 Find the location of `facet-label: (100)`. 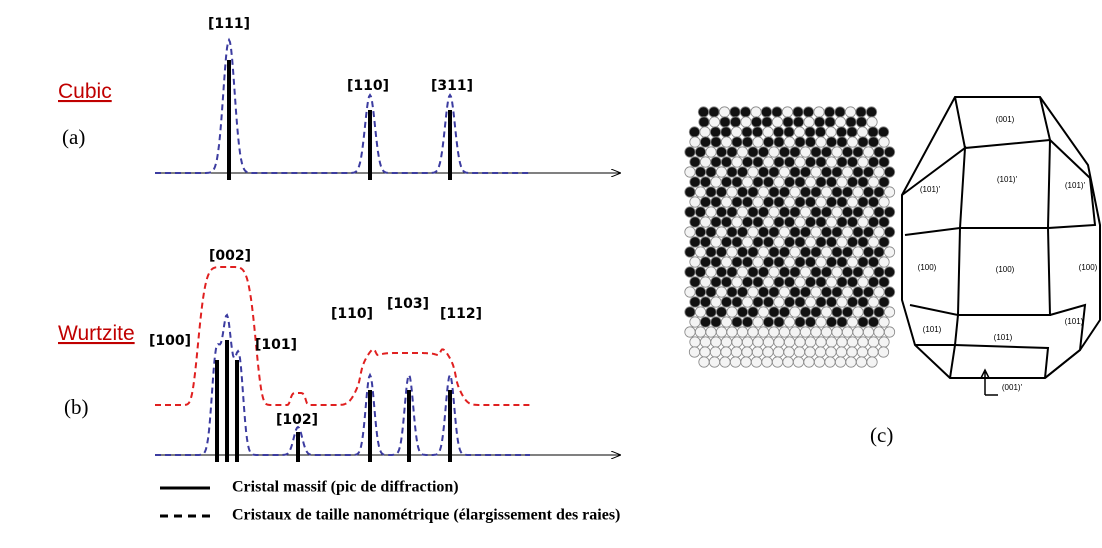

facet-label: (100) is located at coordinates (1005, 269).